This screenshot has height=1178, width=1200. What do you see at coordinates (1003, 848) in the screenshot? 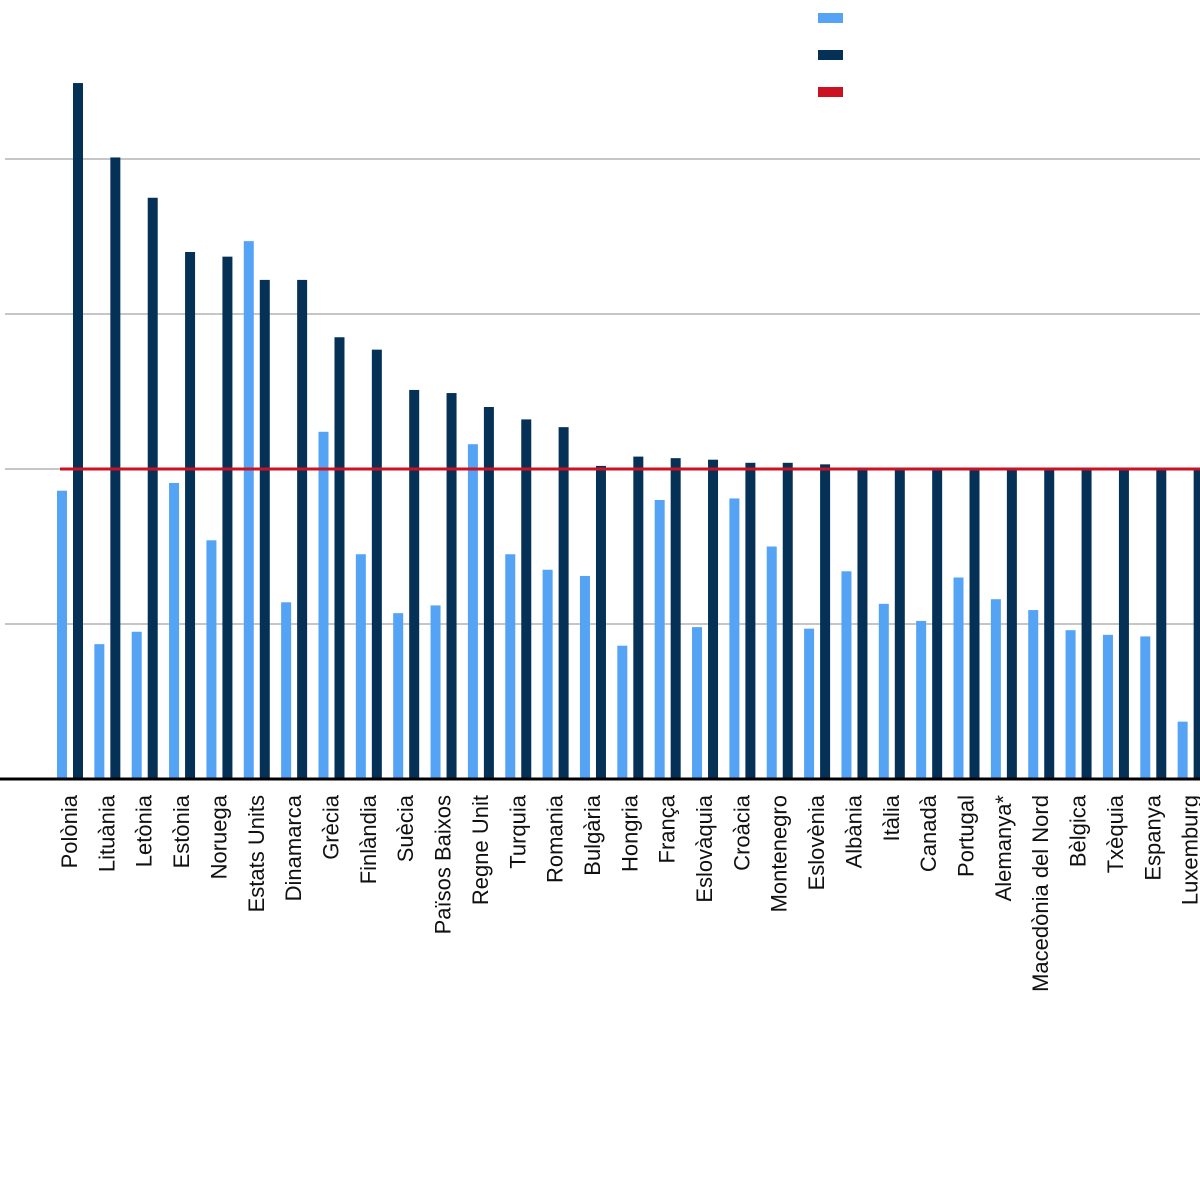
I see `x-tick-label-25: Alemanya*` at bounding box center [1003, 848].